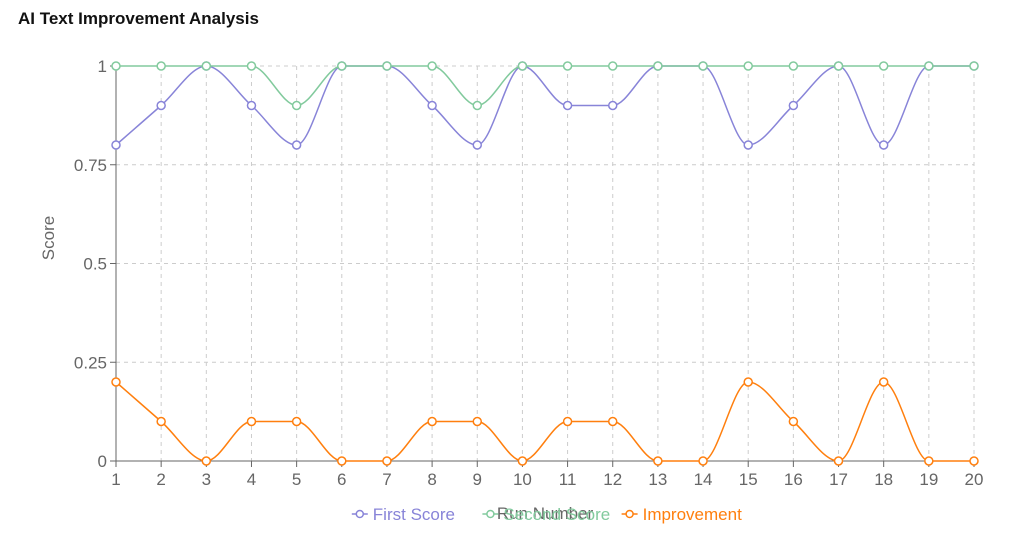 The width and height of the screenshot is (1024, 543). I want to click on legend-label: Second Score, so click(556, 514).